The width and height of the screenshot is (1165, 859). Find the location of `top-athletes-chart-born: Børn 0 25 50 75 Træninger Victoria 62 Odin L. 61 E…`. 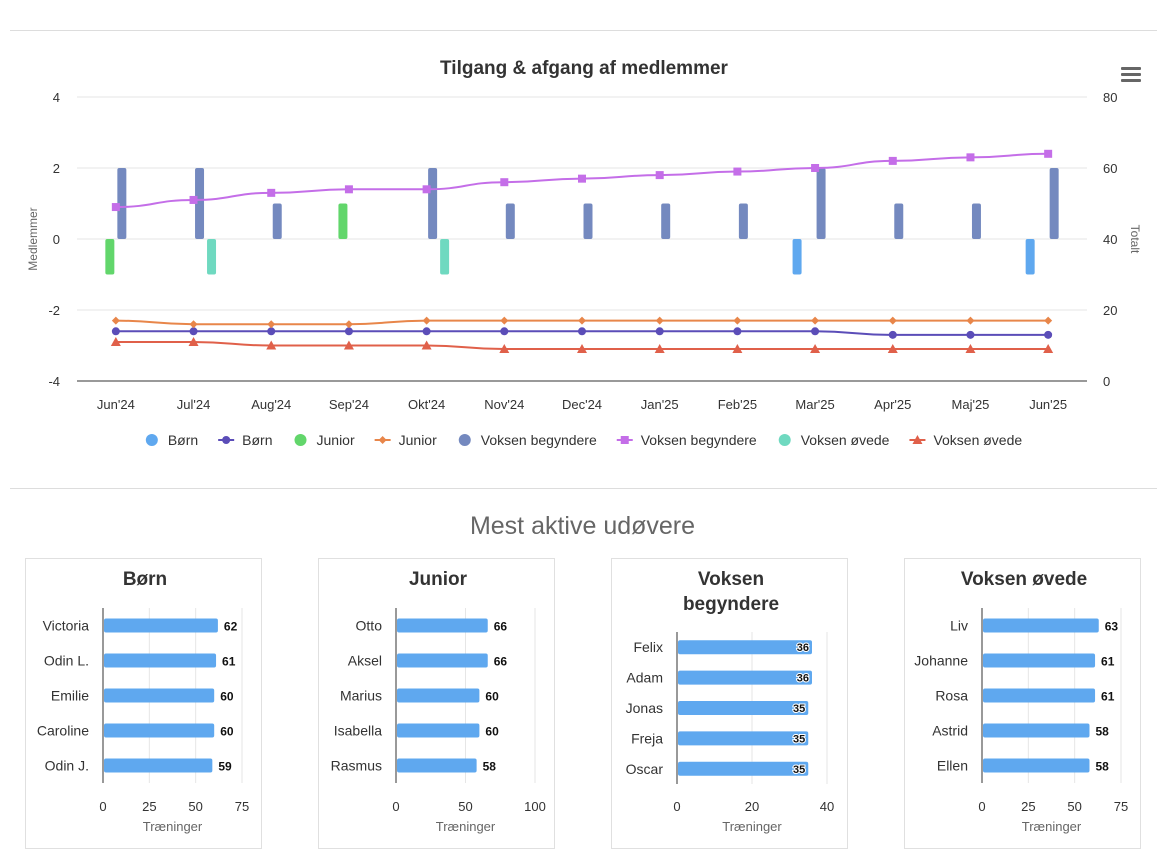

top-athletes-chart-born: Børn 0 25 50 75 Træninger Victoria 62 Odin L. 61 E… is located at coordinates (143, 701).